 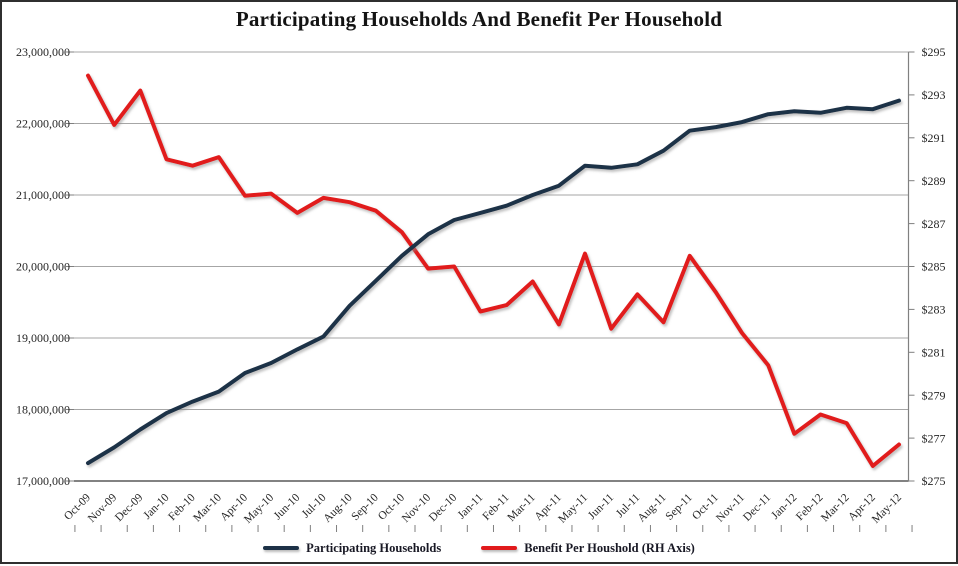 I want to click on y-right-tick-label: $295, so click(x=934, y=52).